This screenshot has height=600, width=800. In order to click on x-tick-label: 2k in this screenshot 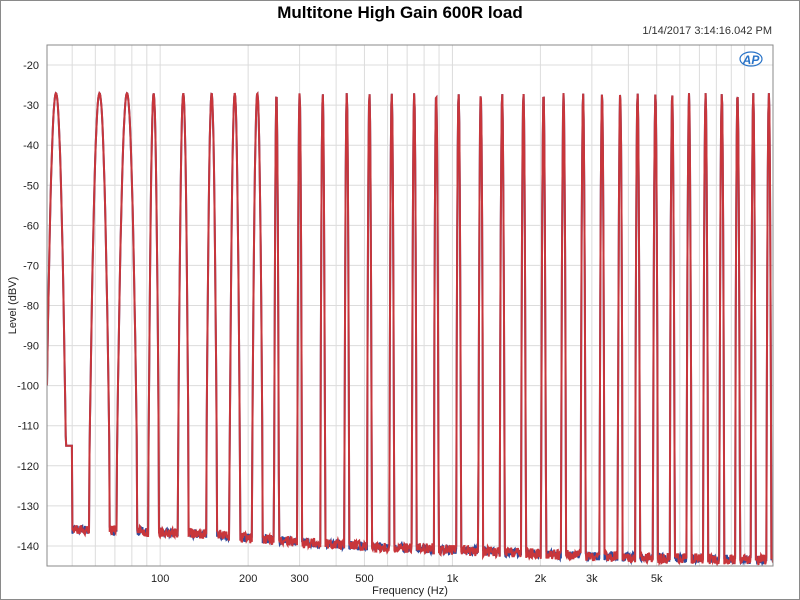, I will do `click(541, 579)`.